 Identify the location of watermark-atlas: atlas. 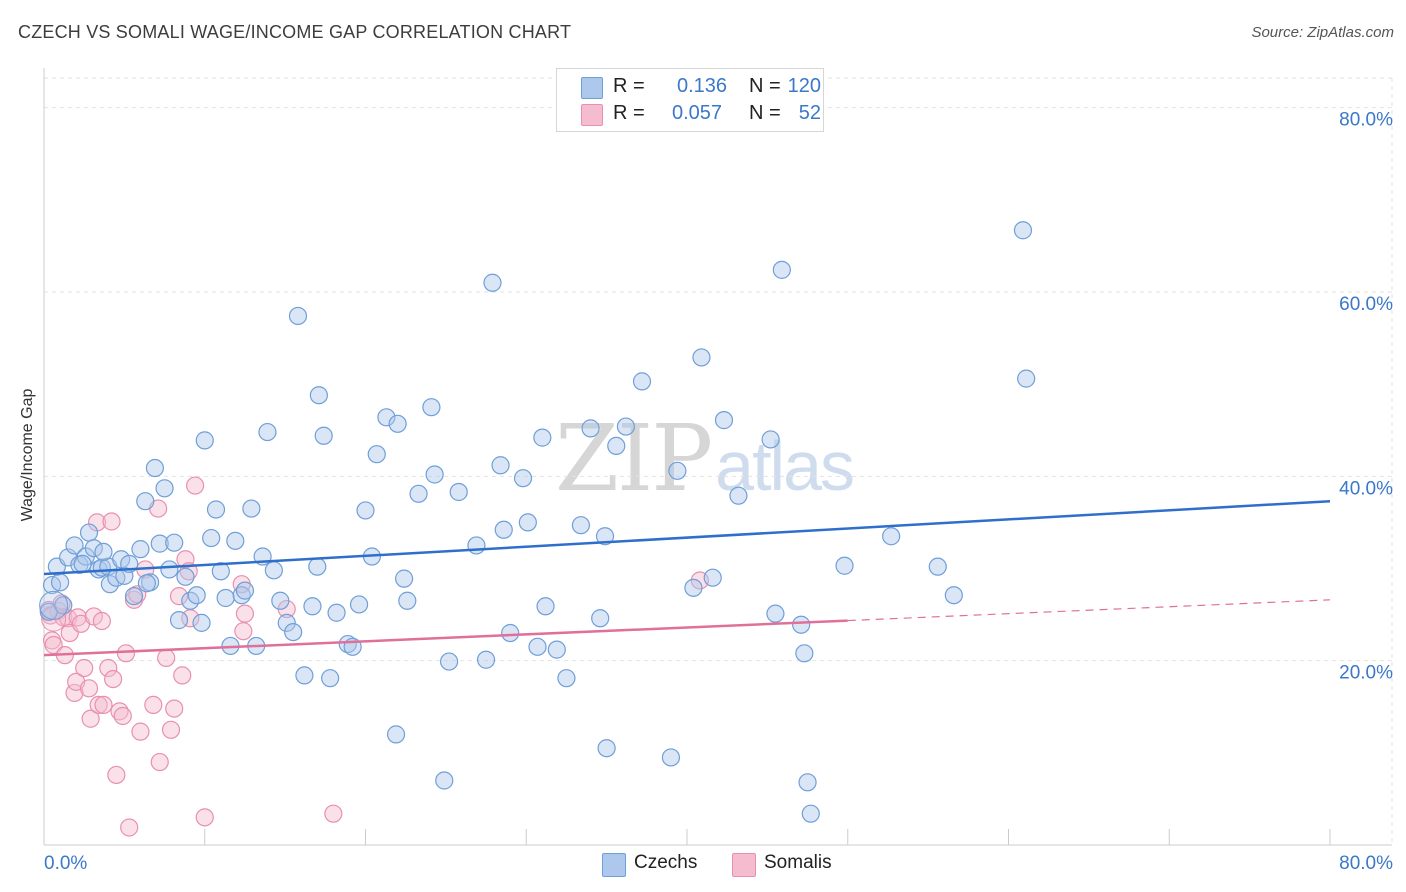
(785, 466).